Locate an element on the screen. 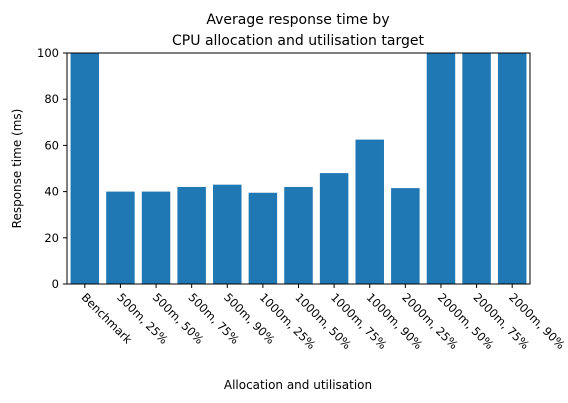  y-tick-label: 100 is located at coordinates (48, 53).